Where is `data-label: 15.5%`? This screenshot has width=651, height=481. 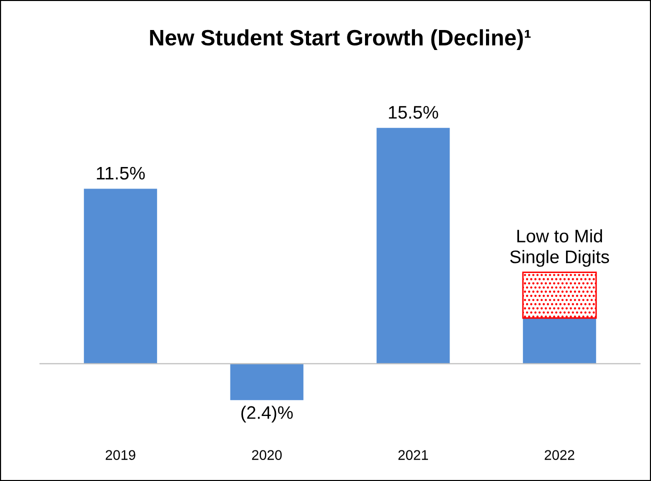 data-label: 15.5% is located at coordinates (413, 112).